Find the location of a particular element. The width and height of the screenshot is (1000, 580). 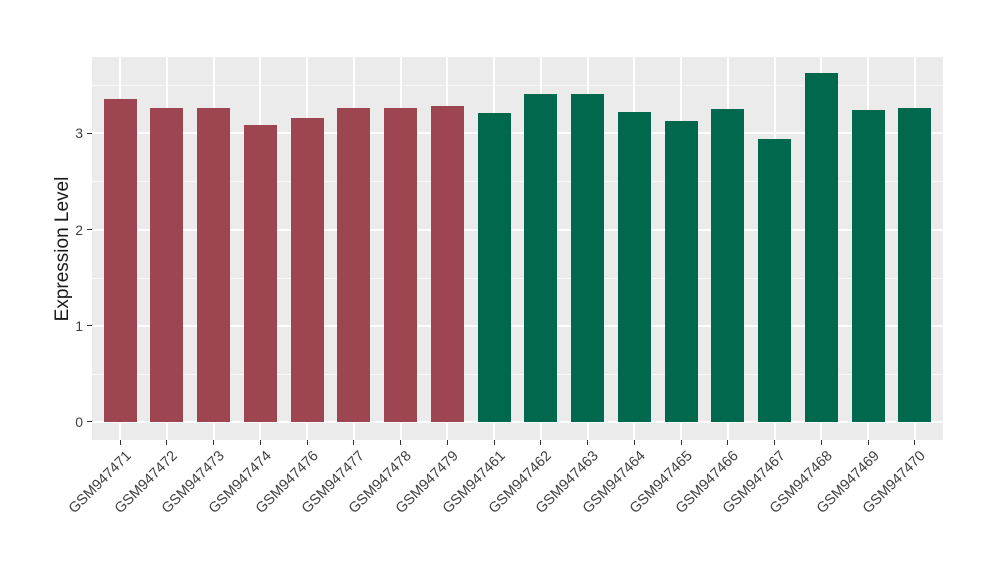

bar-GSM947461 is located at coordinates (494, 267).